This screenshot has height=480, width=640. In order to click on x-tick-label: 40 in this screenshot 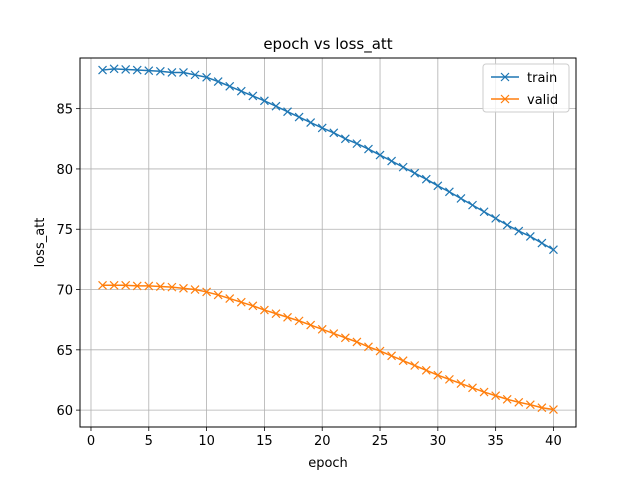, I will do `click(553, 441)`.